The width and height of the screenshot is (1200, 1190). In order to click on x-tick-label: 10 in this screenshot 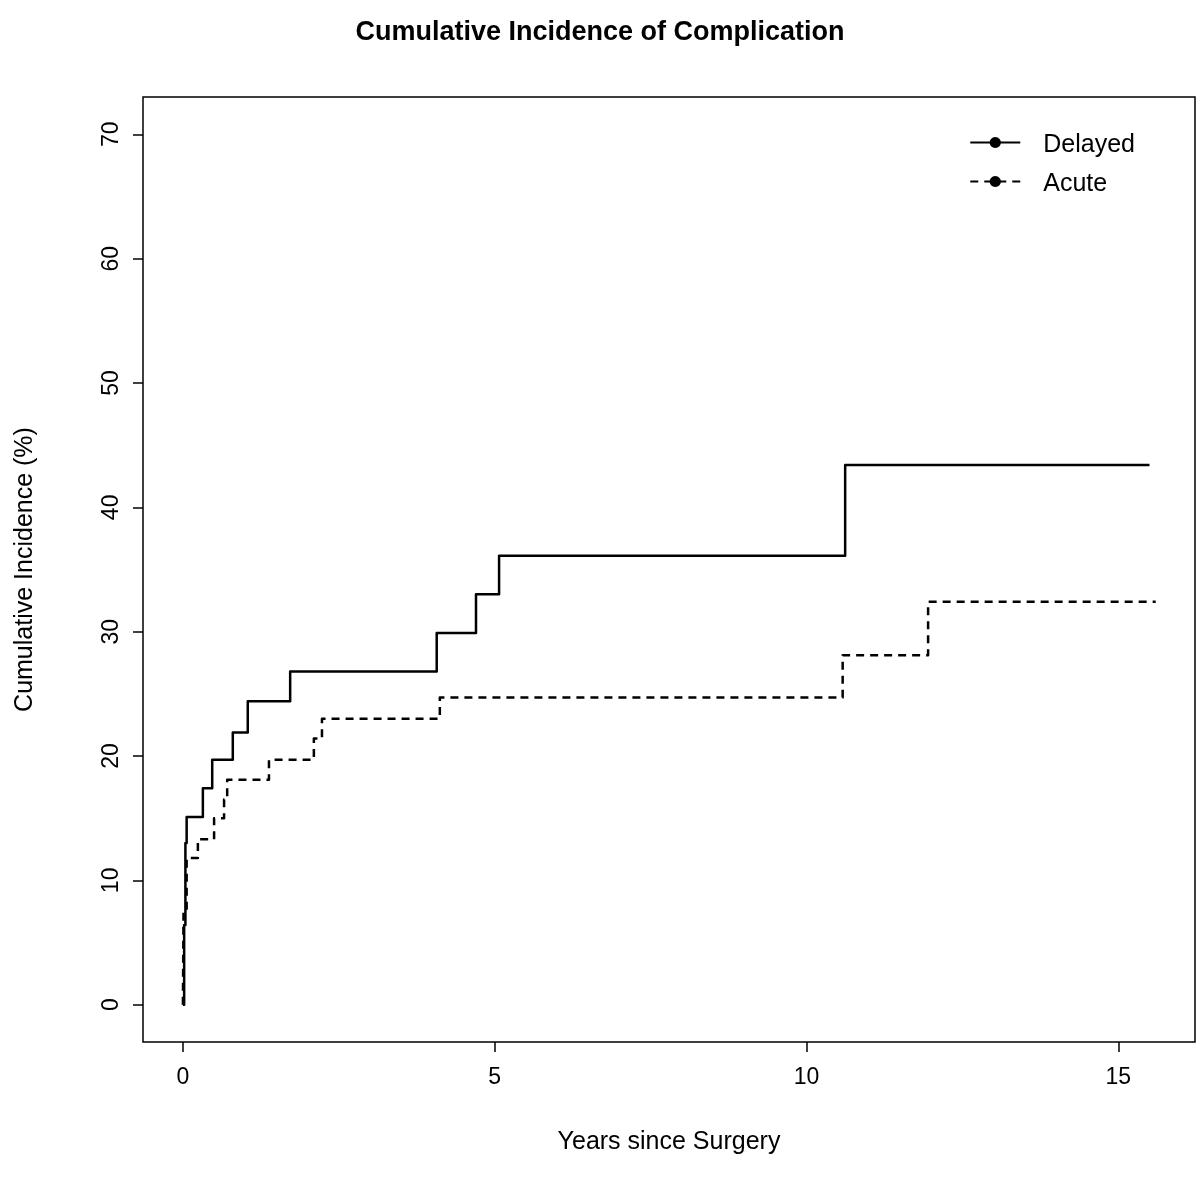, I will do `click(806, 1075)`.